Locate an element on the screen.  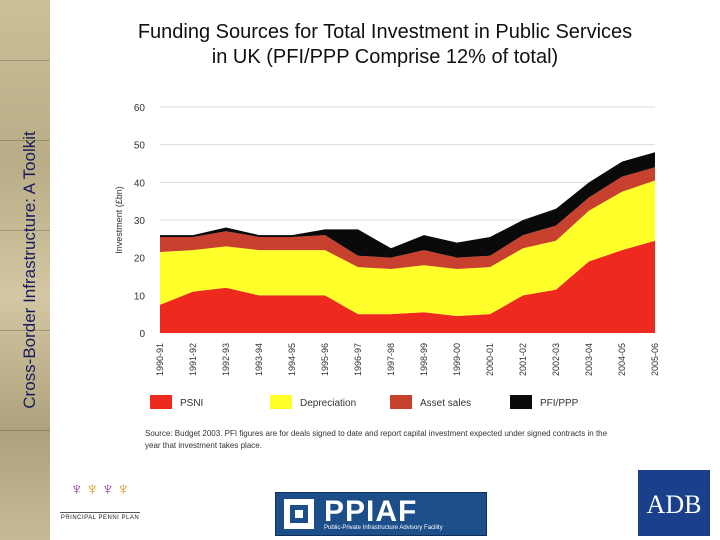
people-figures-icon: ♆ ♆ ♆ ♆ is located at coordinates (100, 489).